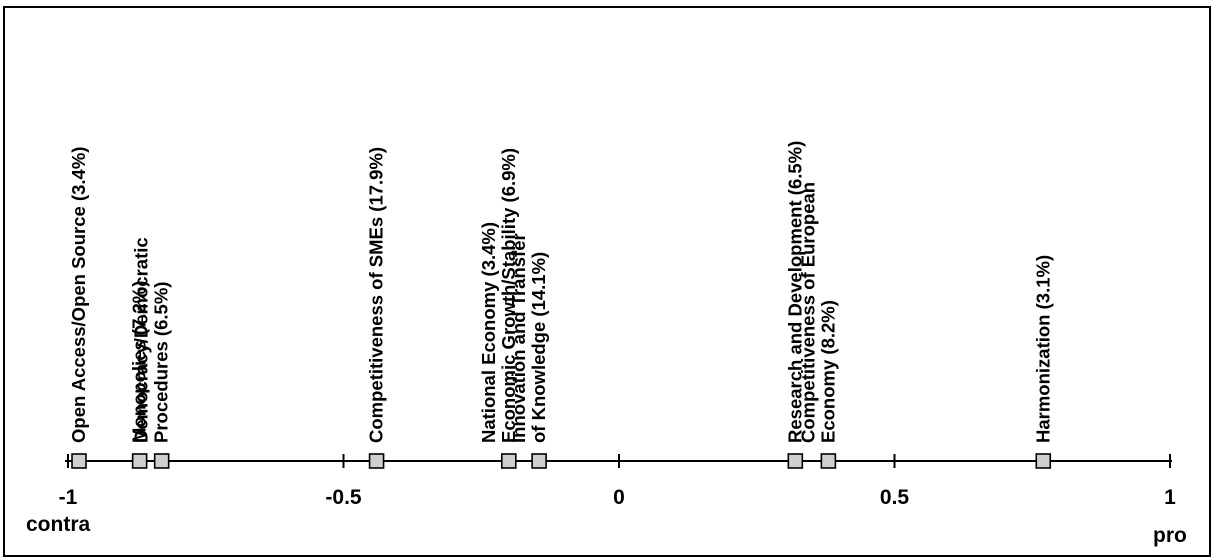  Describe the element at coordinates (827, 371) in the screenshot. I see `data-label-7-line-1: Economy (8.2%)` at that location.